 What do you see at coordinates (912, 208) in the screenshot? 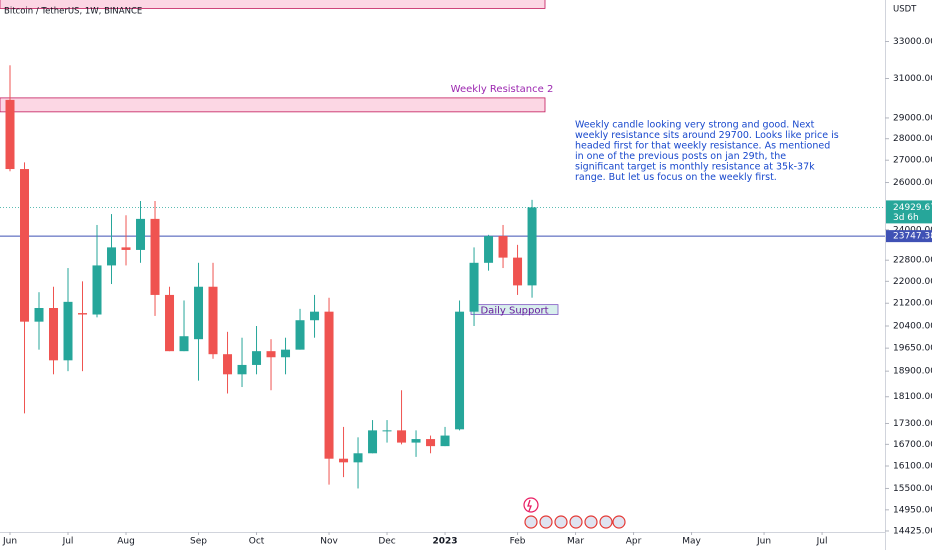
I see `last-price-label: 24929.67` at bounding box center [912, 208].